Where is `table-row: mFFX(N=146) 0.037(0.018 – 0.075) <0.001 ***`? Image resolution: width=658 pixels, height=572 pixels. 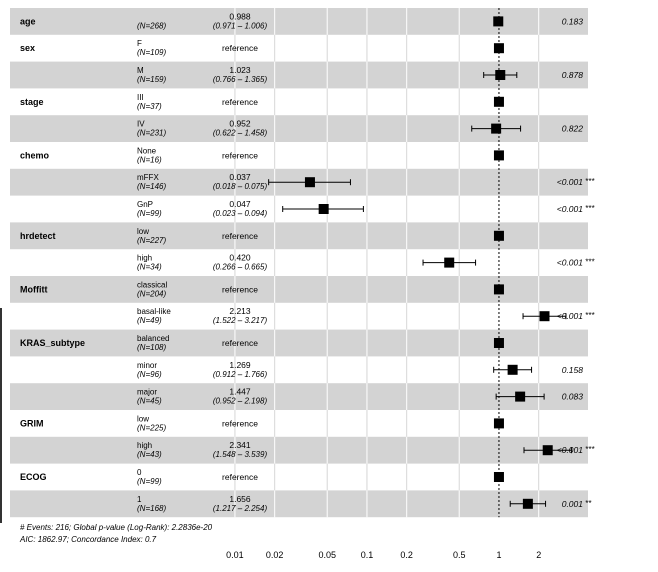 table-row: mFFX(N=146) 0.037(0.018 – 0.075) <0.001 *** is located at coordinates (366, 181).